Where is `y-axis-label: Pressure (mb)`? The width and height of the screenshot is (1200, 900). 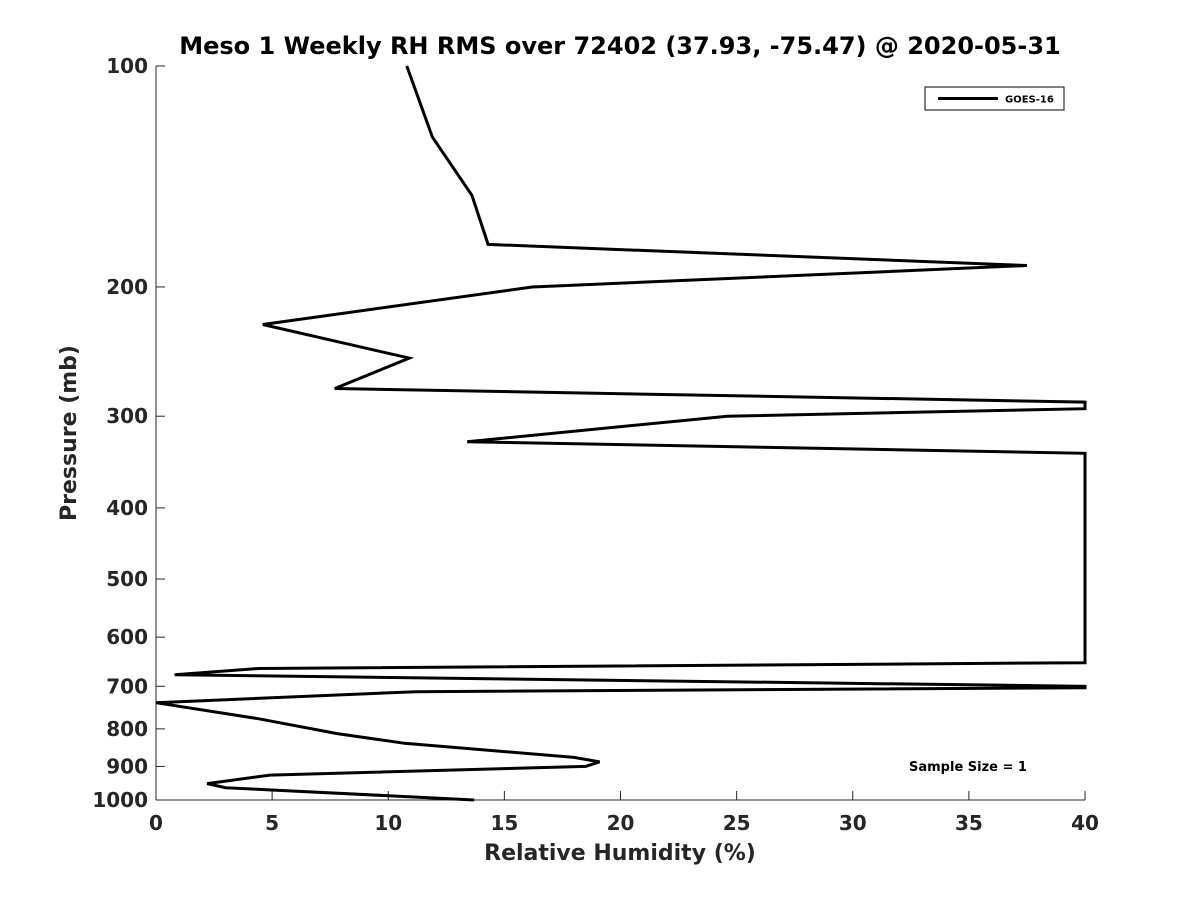 y-axis-label: Pressure (mb) is located at coordinates (69, 433).